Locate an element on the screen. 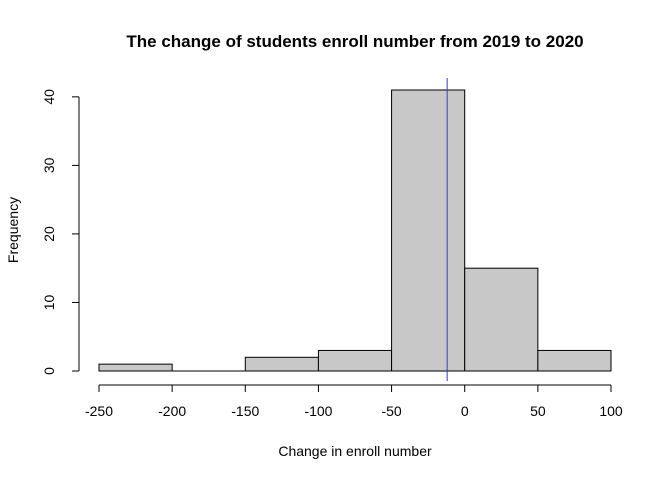 The width and height of the screenshot is (672, 480). y-tick-label: 0 is located at coordinates (49, 371).